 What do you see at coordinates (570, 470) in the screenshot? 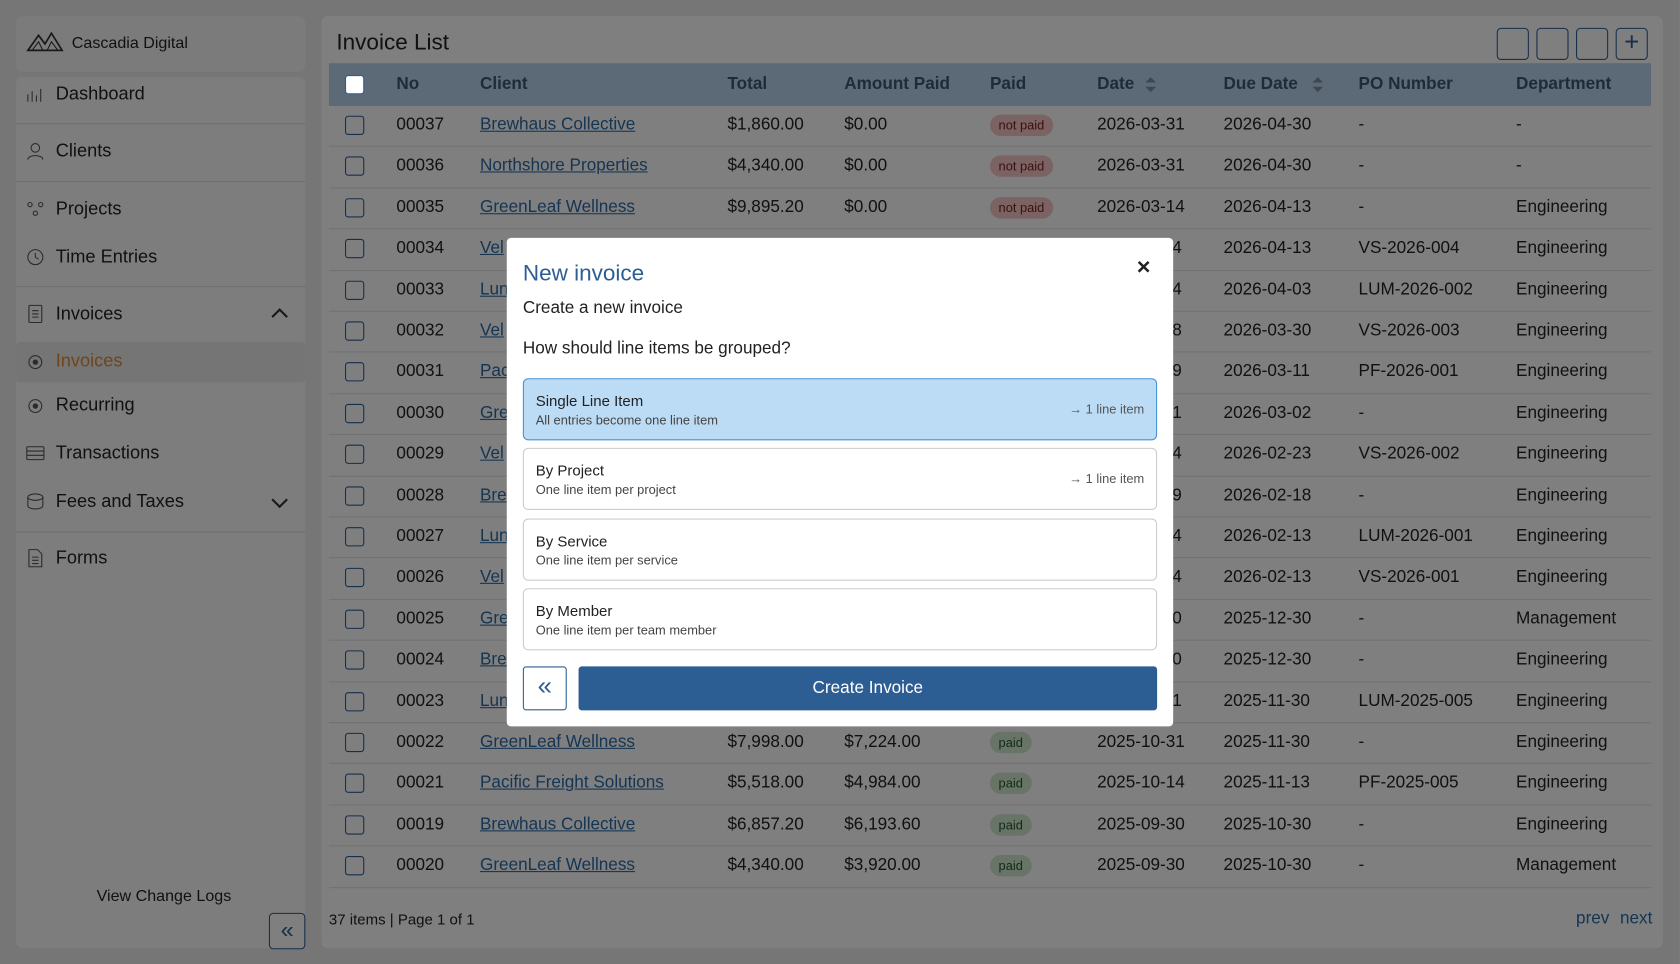
I see `option-label: By Project` at bounding box center [570, 470].